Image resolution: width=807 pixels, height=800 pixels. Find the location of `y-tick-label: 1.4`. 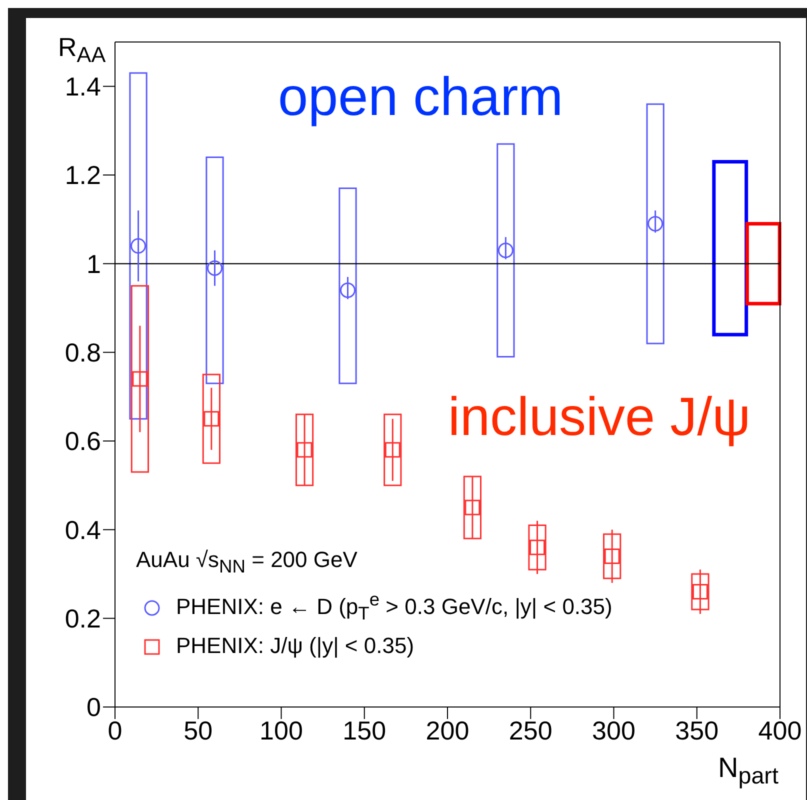

y-tick-label: 1.4 is located at coordinates (82, 87).